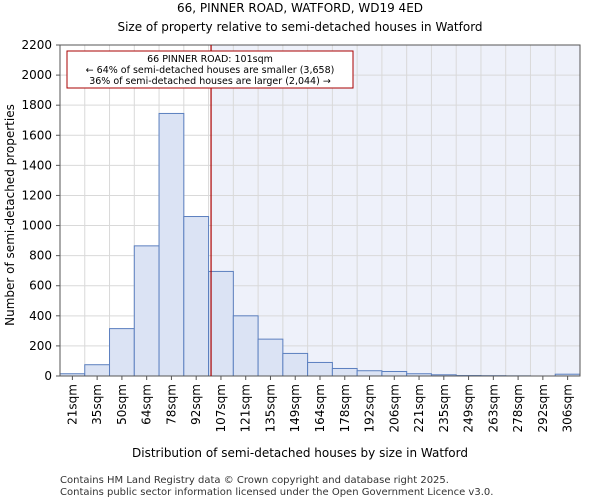  What do you see at coordinates (122, 404) in the screenshot?
I see `x-tick-label: 50sqm` at bounding box center [122, 404].